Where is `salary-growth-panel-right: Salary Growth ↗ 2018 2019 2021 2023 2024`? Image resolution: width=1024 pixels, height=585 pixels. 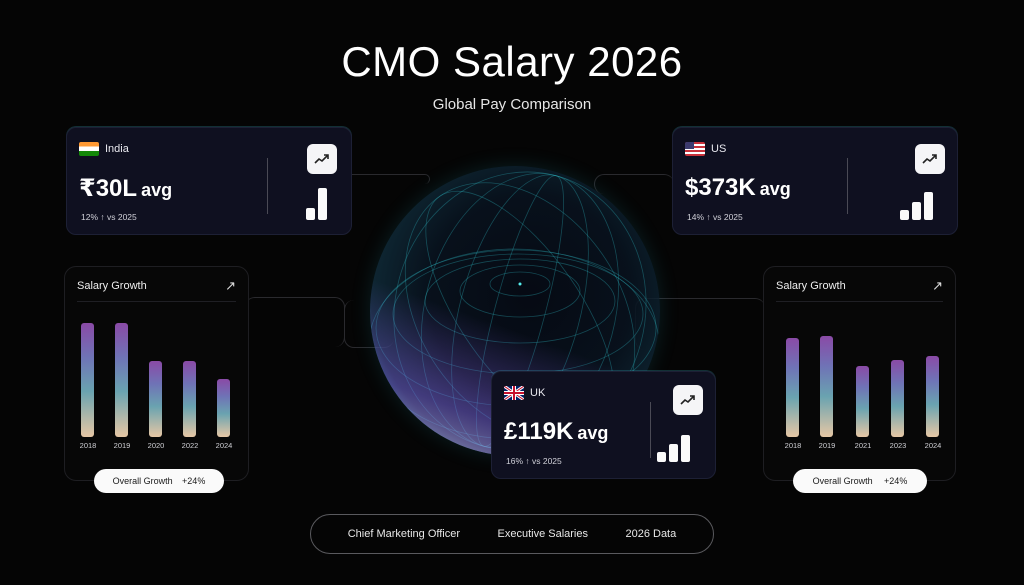 salary-growth-panel-right: Salary Growth ↗ 2018 2019 2021 2023 2024 is located at coordinates (859, 373).